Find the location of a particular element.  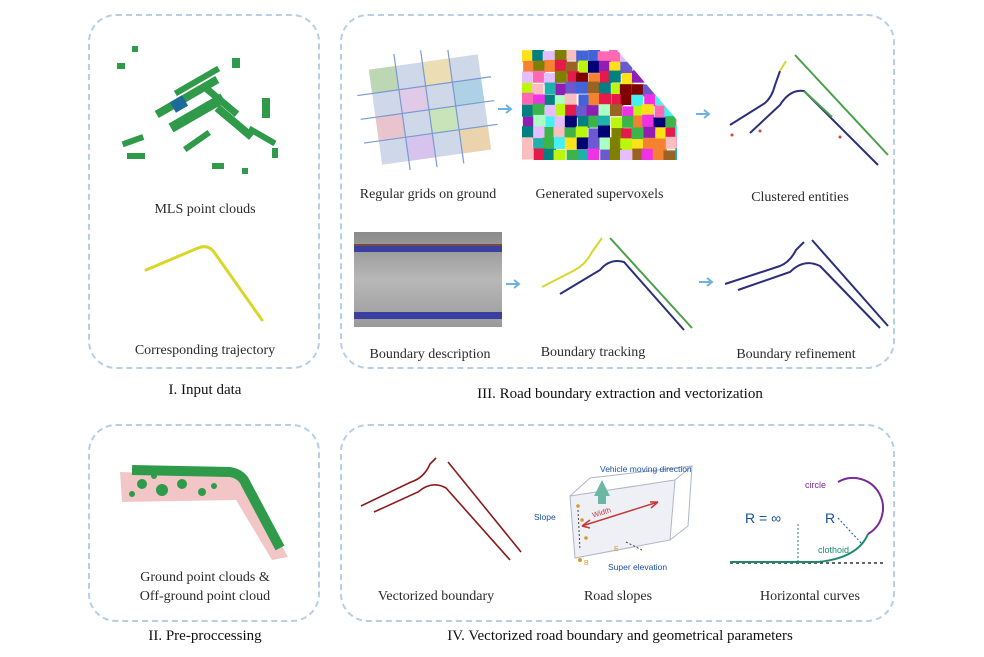

slope-label: Slope is located at coordinates (545, 517).